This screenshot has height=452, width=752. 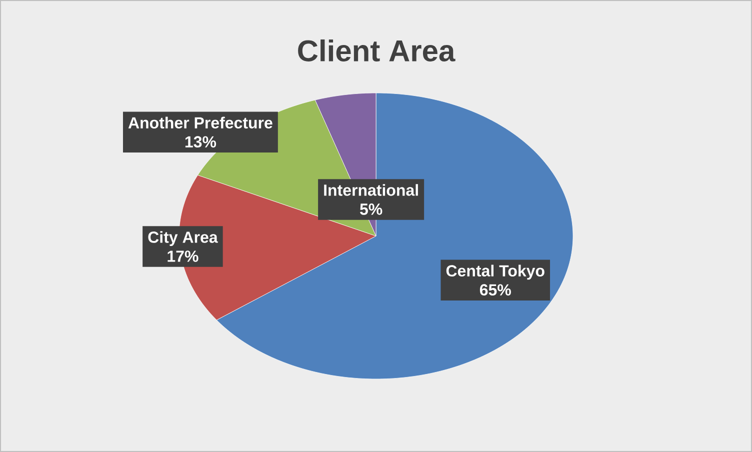 I want to click on data-label: 17%, so click(x=183, y=256).